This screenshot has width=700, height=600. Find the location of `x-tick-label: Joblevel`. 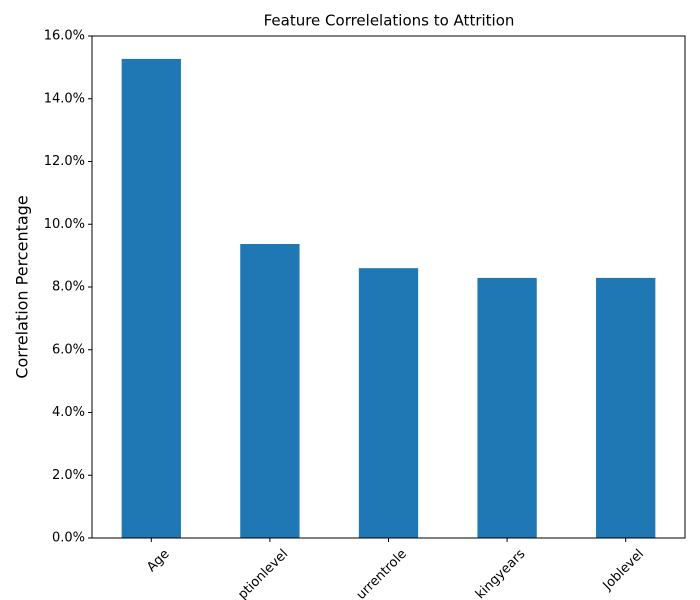

x-tick-label: Joblevel is located at coordinates (623, 570).